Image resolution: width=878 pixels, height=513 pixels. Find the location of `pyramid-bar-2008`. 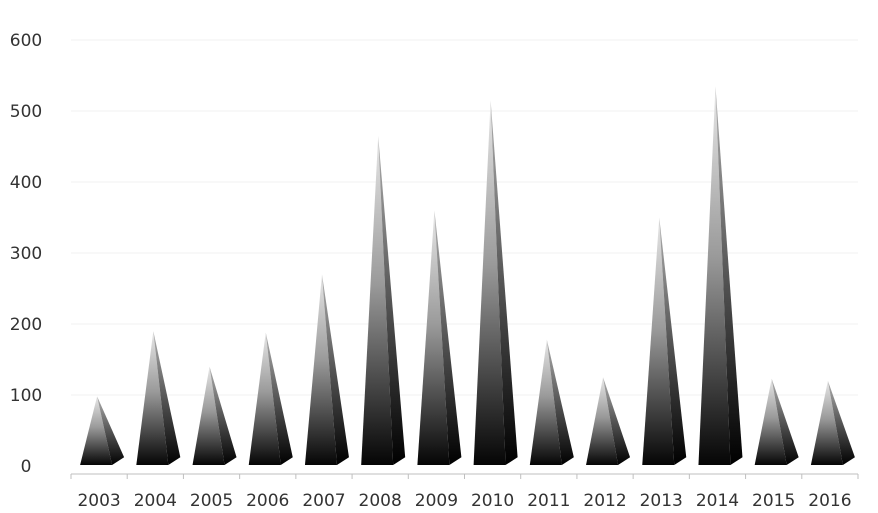

pyramid-bar-2008 is located at coordinates (383, 300).